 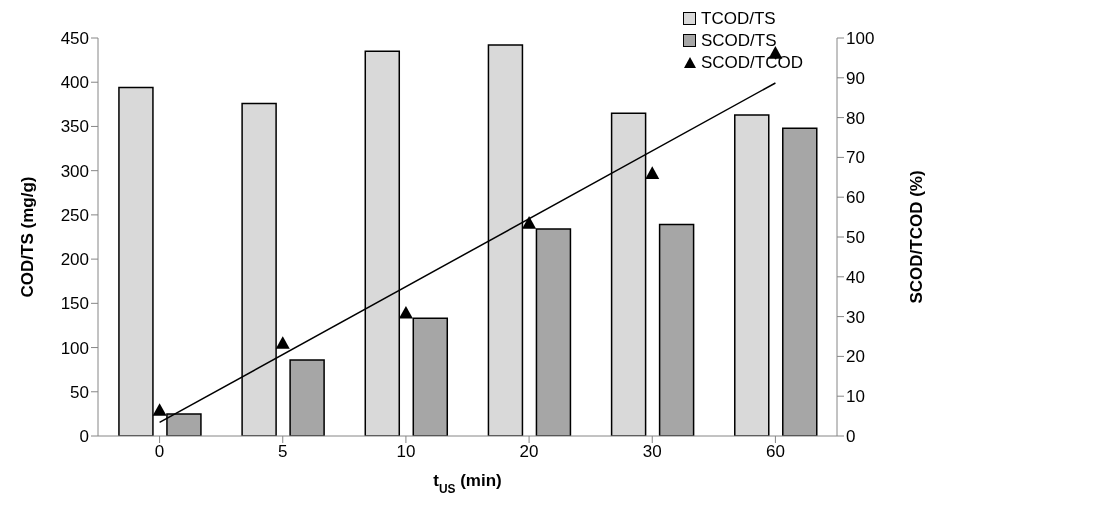 I want to click on y2-tick-label: 50, so click(x=855, y=238).